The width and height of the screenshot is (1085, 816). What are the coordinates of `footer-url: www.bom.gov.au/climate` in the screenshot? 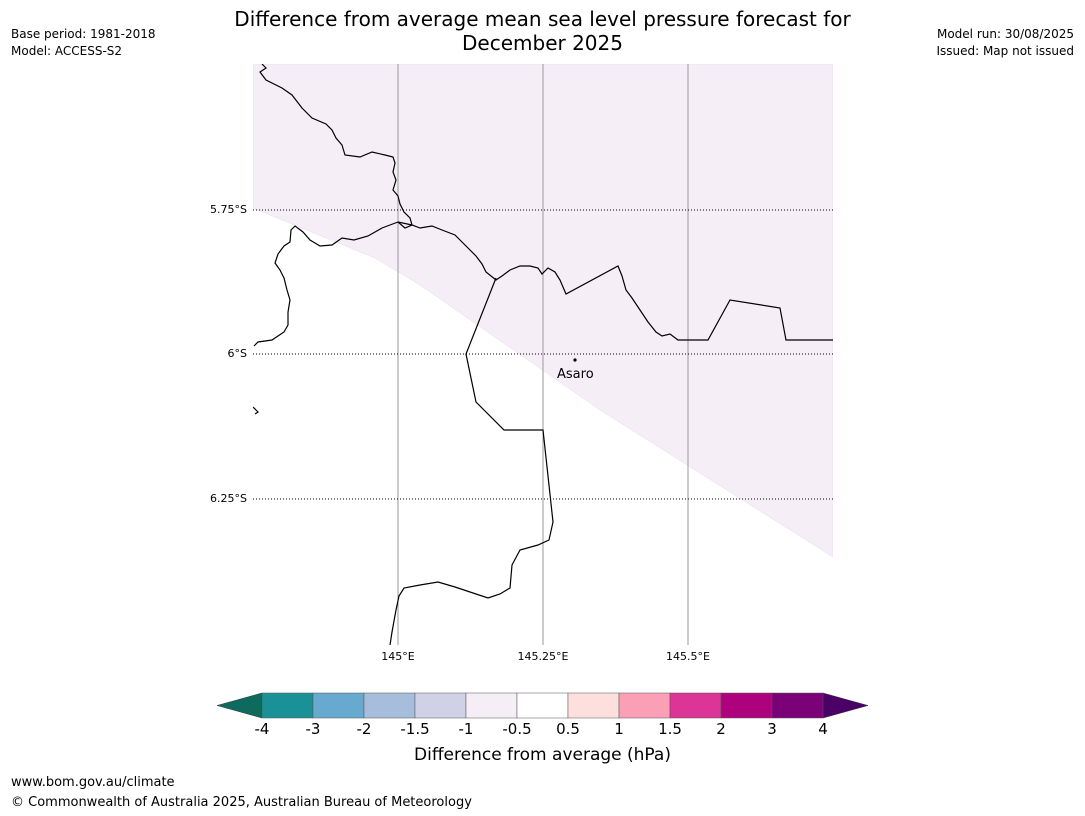 It's located at (93, 782).